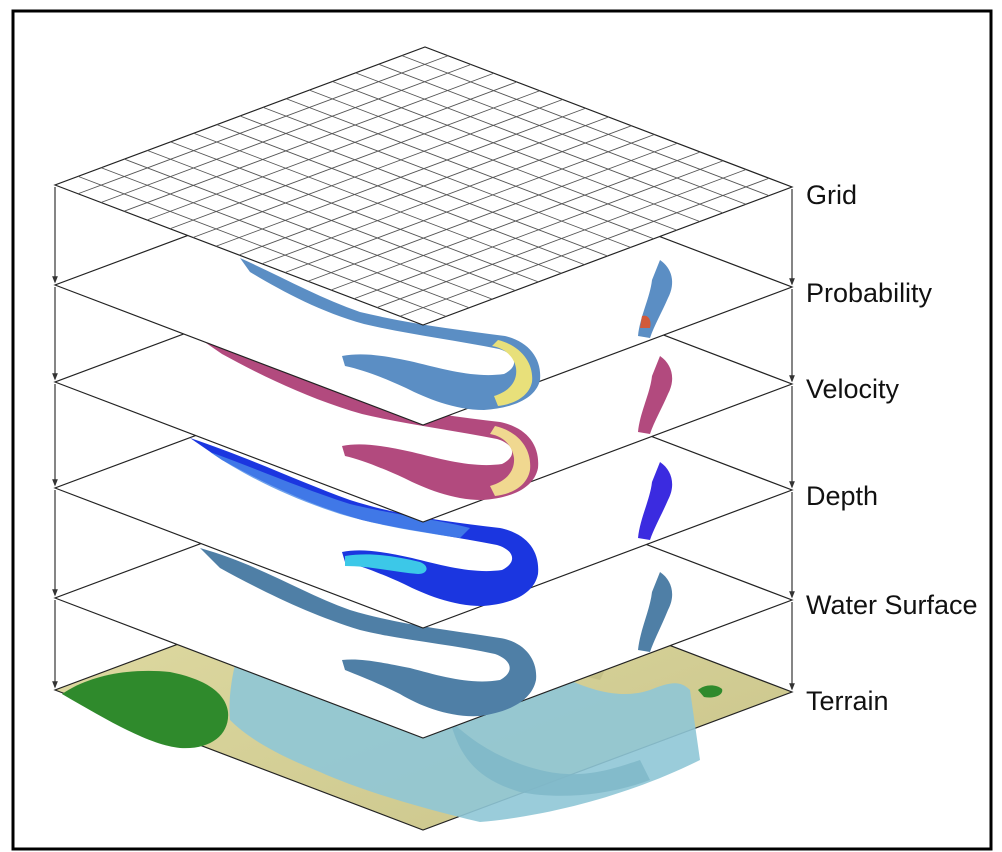 This screenshot has height=852, width=1002. What do you see at coordinates (655, 612) in the screenshot?
I see `water-surface-side-channel` at bounding box center [655, 612].